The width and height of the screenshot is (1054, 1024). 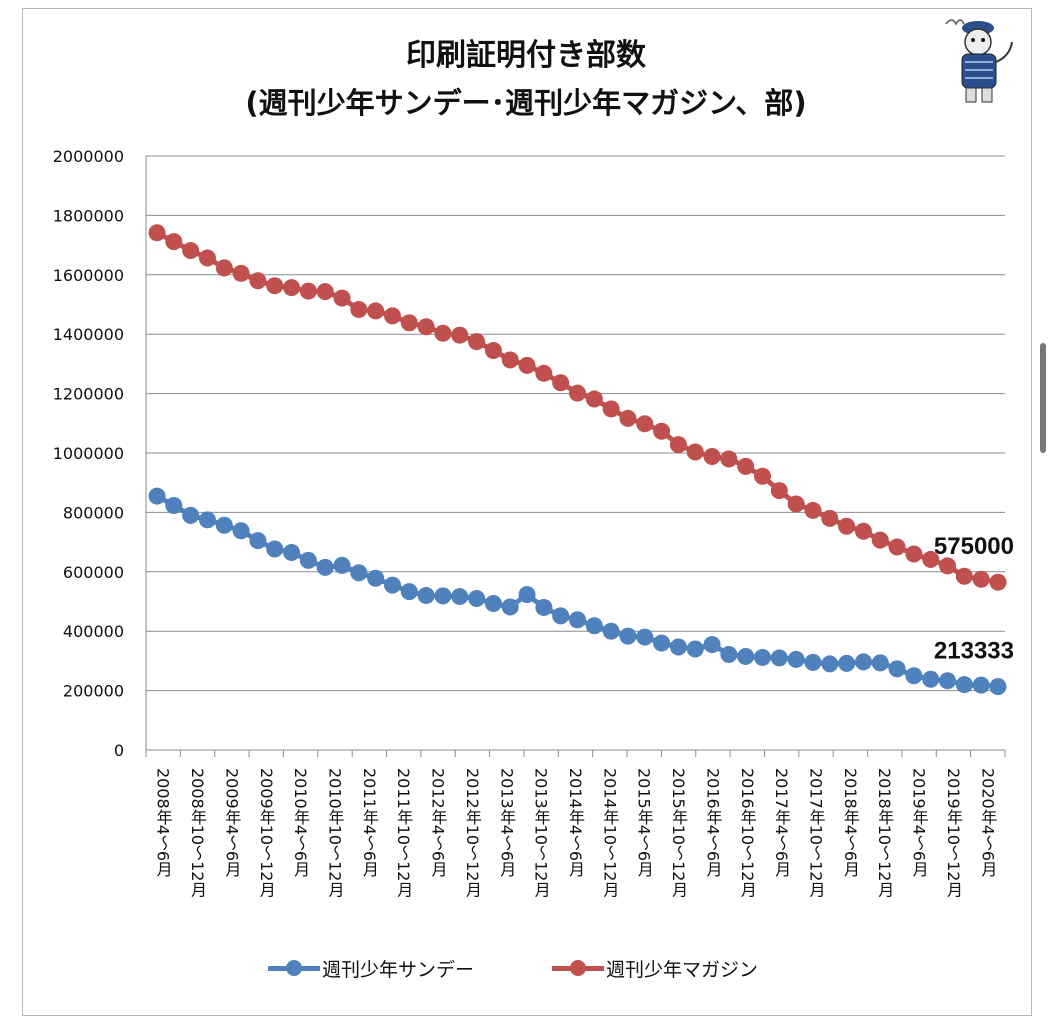 What do you see at coordinates (953, 833) in the screenshot?
I see `x-tick-label: 2019年10～12月` at bounding box center [953, 833].